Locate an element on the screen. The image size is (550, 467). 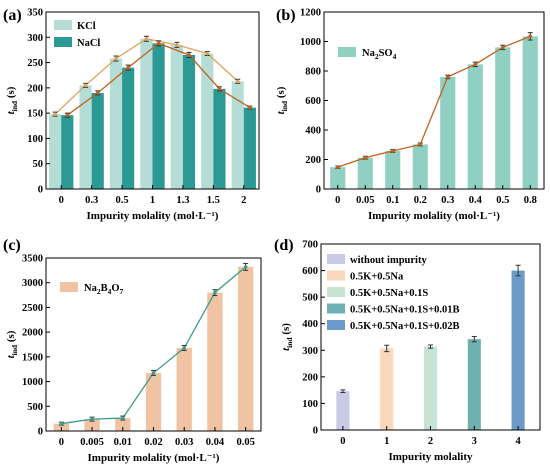
x-tick-label: 0.03 is located at coordinates (184, 442).